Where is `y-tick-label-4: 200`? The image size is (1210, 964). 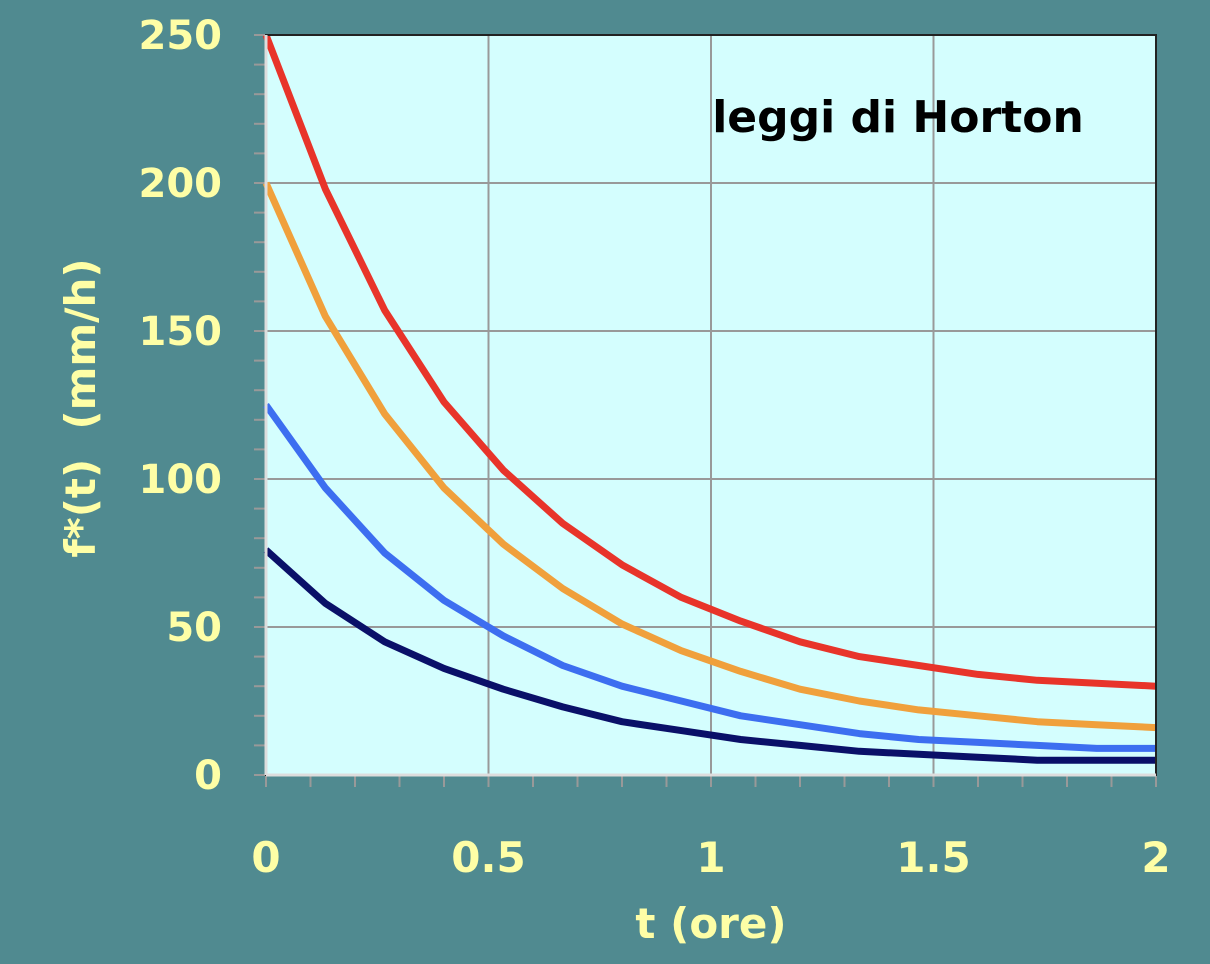 y-tick-label-4: 200 is located at coordinates (181, 184).